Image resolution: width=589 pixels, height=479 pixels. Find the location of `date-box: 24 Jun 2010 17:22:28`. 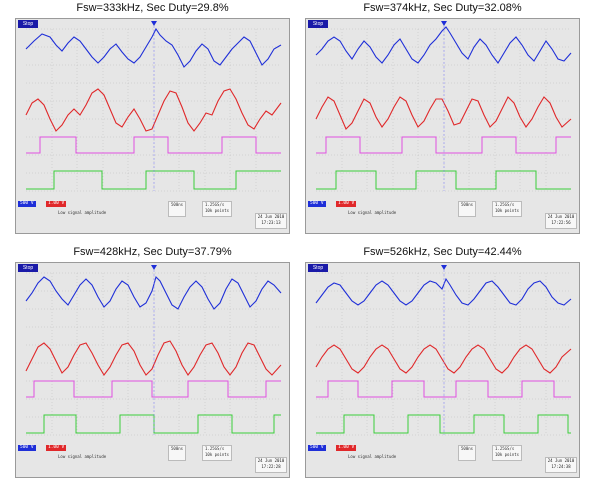

date-box: 24 Jun 2010 17:22:28 is located at coordinates (271, 465).